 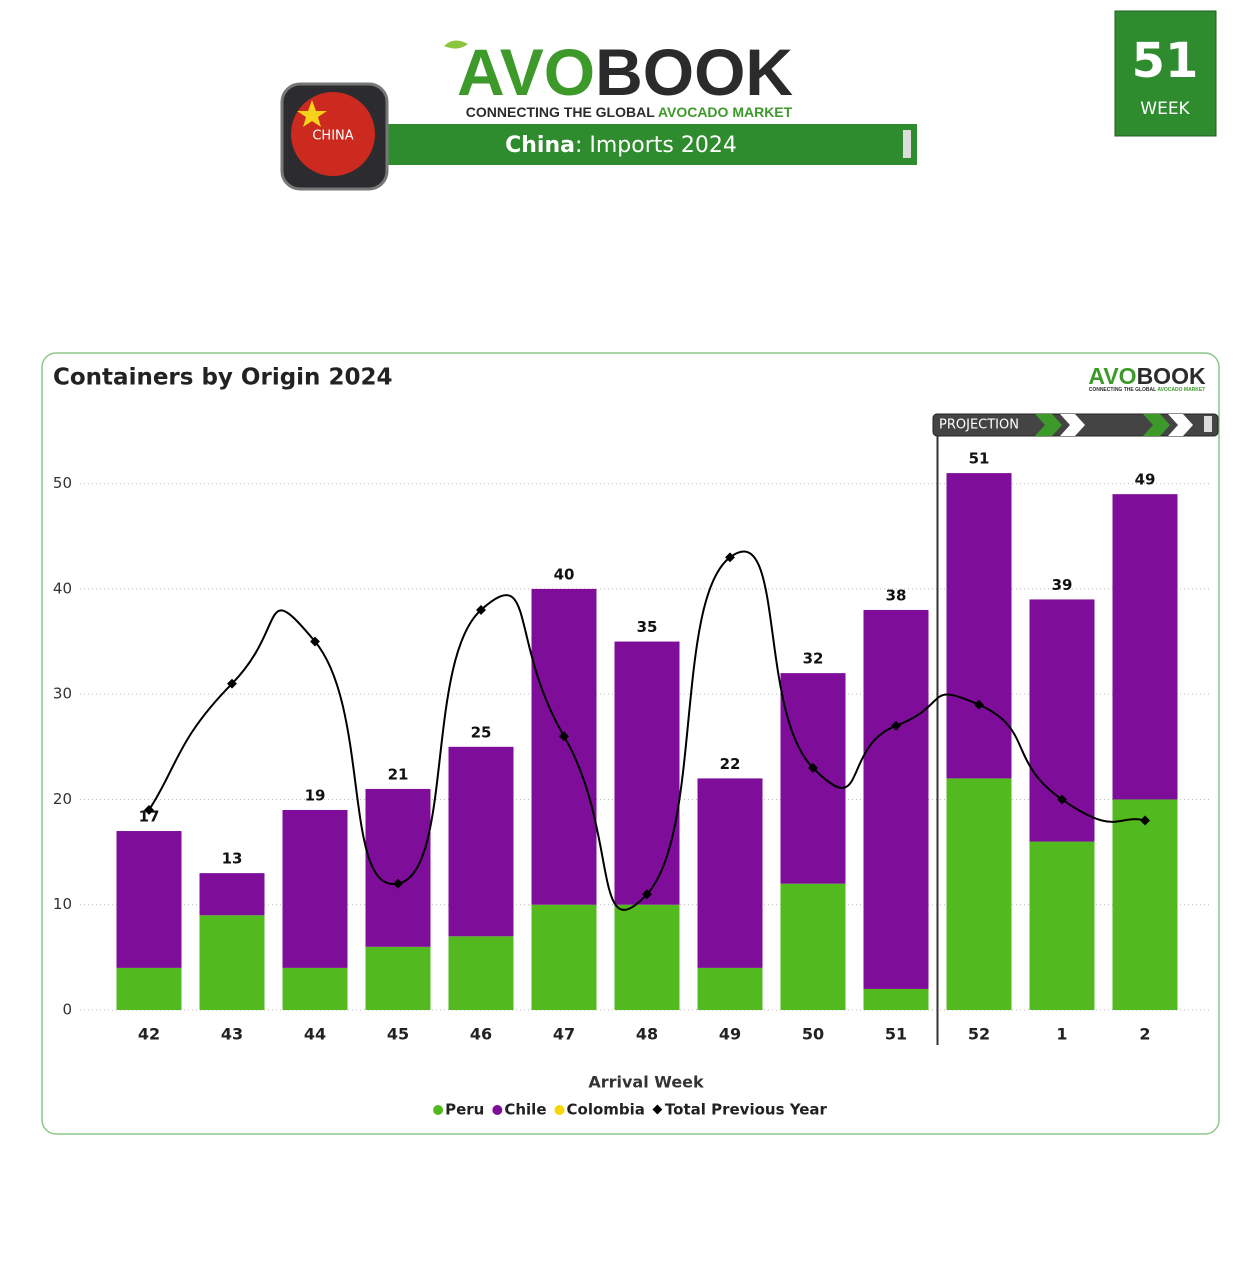 I want to click on chart-title: Containers by Origin 2024, so click(x=222, y=378).